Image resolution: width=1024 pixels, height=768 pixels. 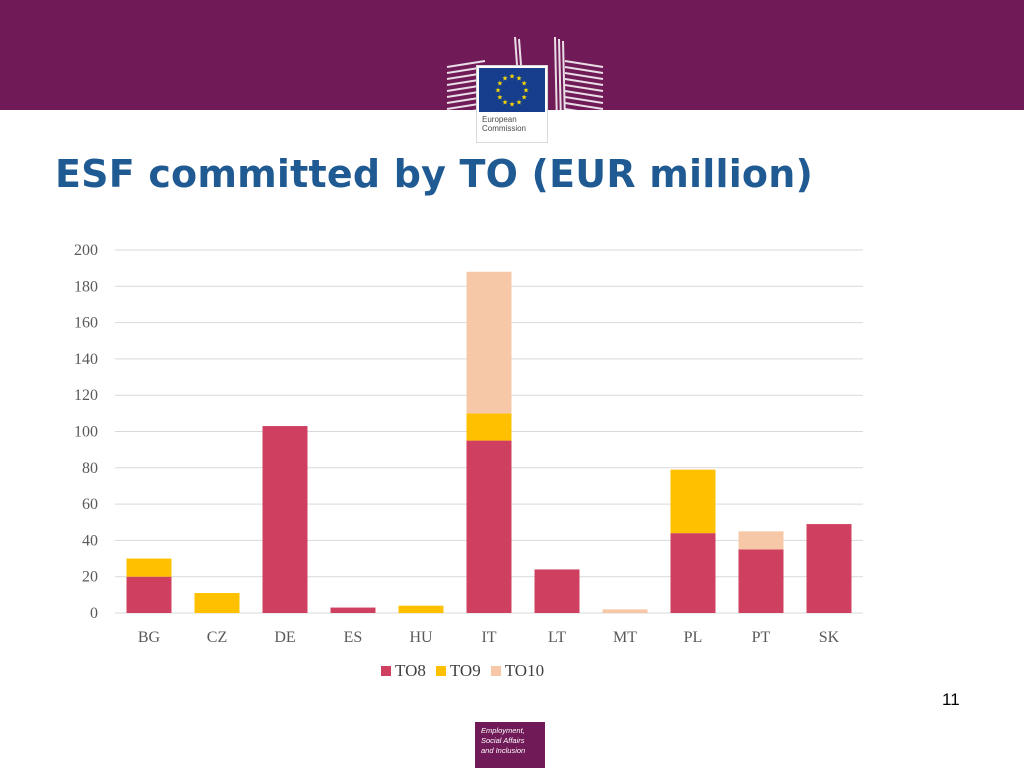 I want to click on y-tick-label: 180, so click(x=86, y=286).